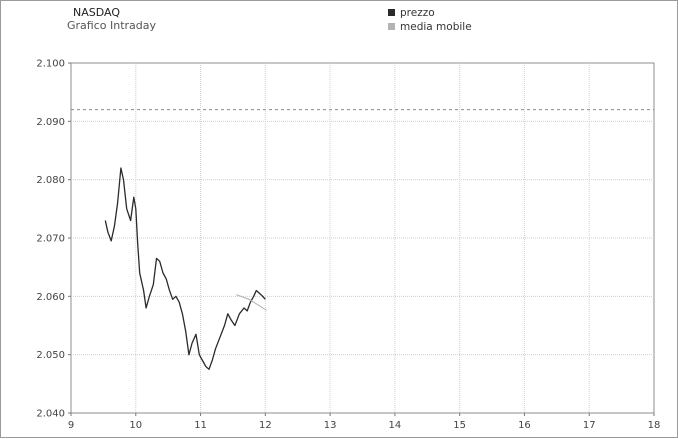 The width and height of the screenshot is (678, 439). Describe the element at coordinates (589, 425) in the screenshot. I see `x-tick-label: 17` at that location.